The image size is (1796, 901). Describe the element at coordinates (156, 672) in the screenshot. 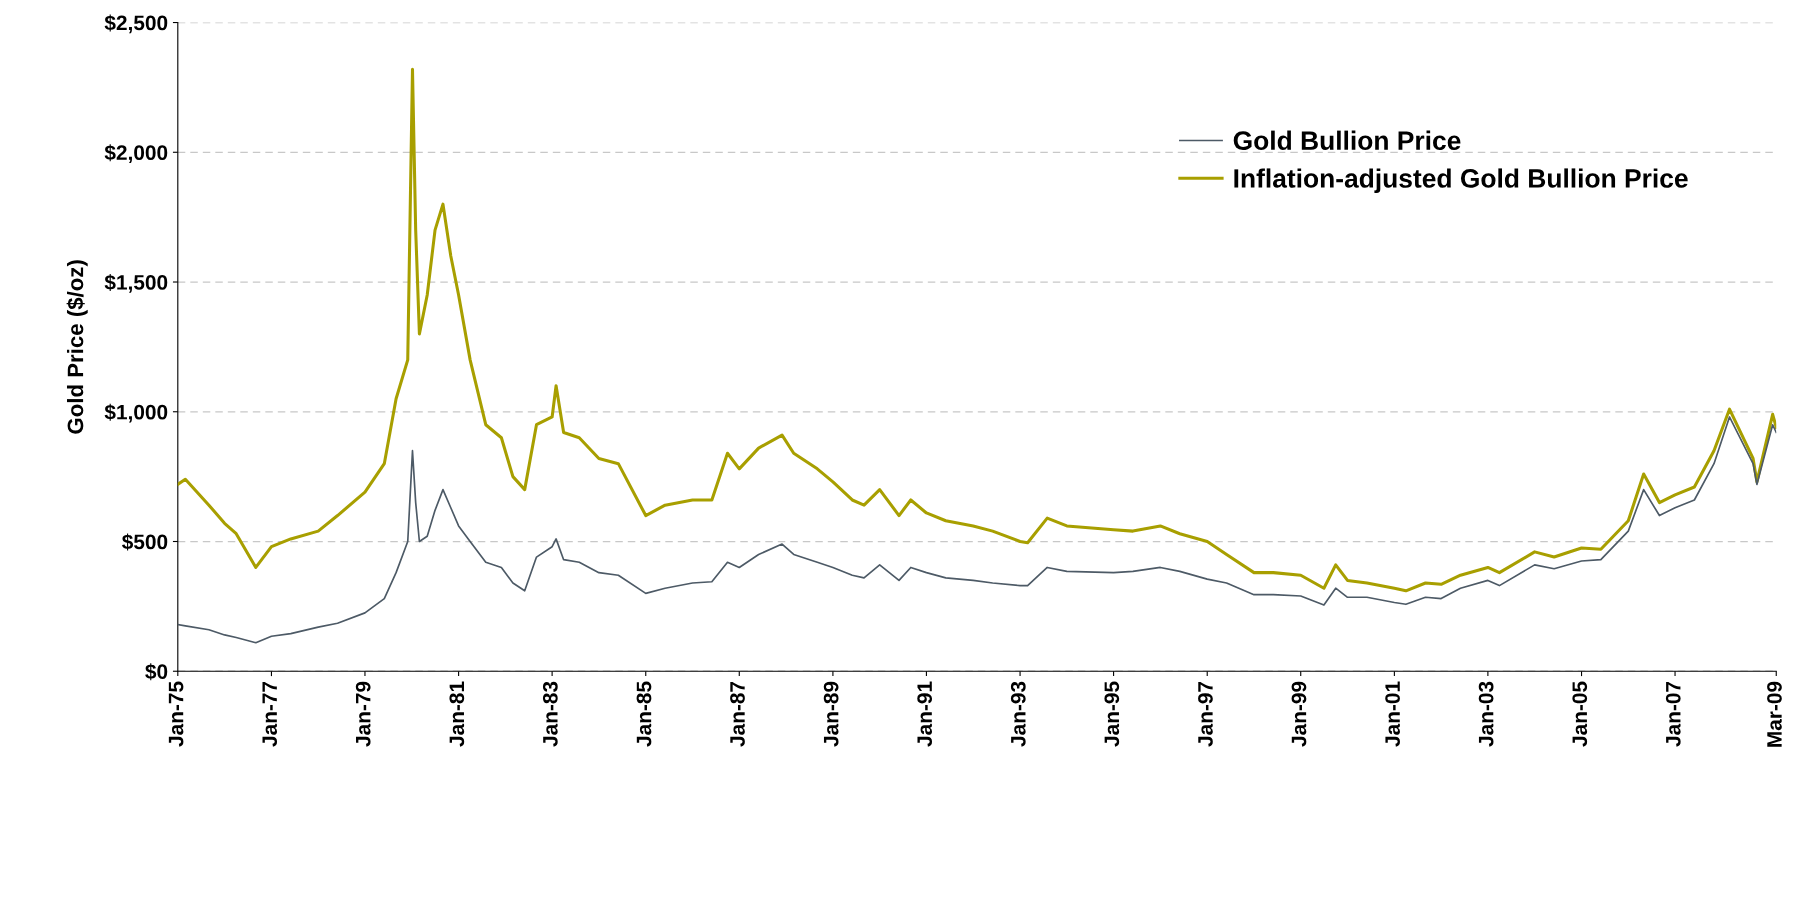

I see `y-tick-label: $0` at that location.